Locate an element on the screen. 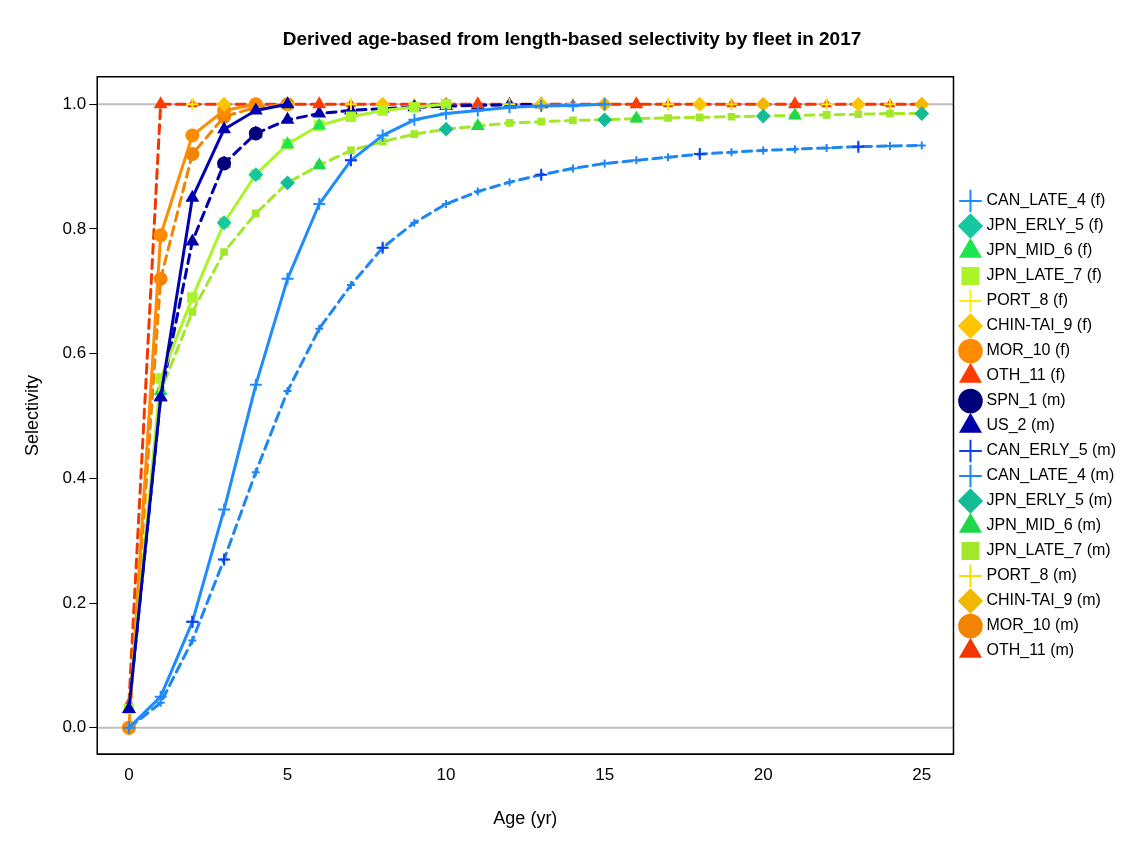  legend-label: SPN_1 (m) is located at coordinates (1026, 400).